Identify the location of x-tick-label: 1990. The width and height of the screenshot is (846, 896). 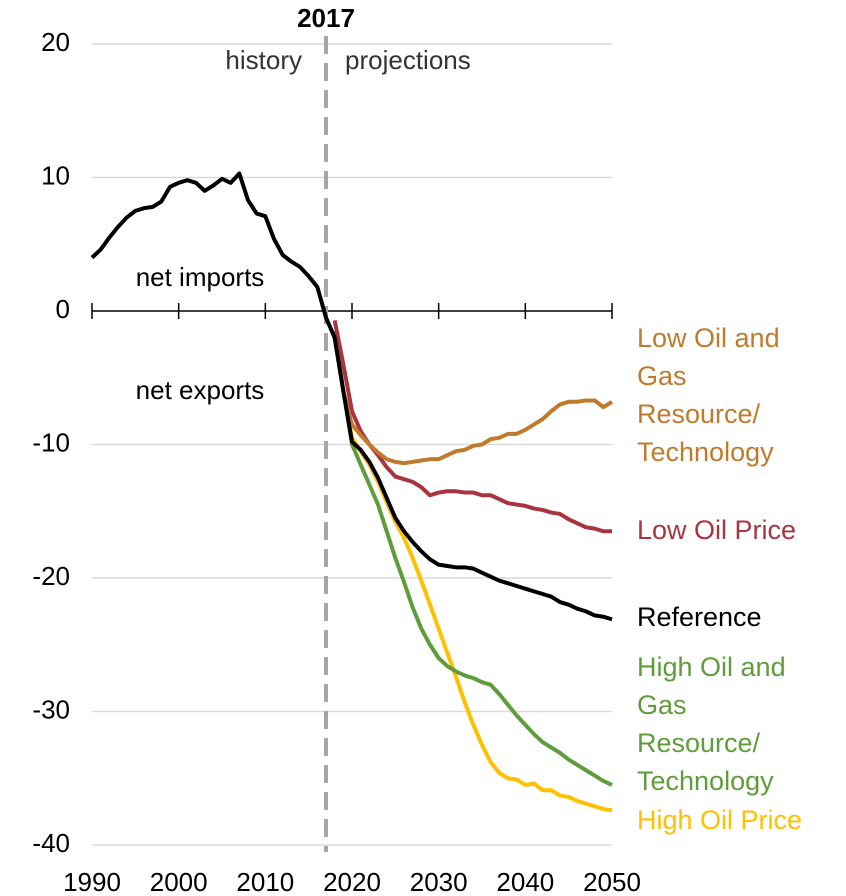
(92, 881).